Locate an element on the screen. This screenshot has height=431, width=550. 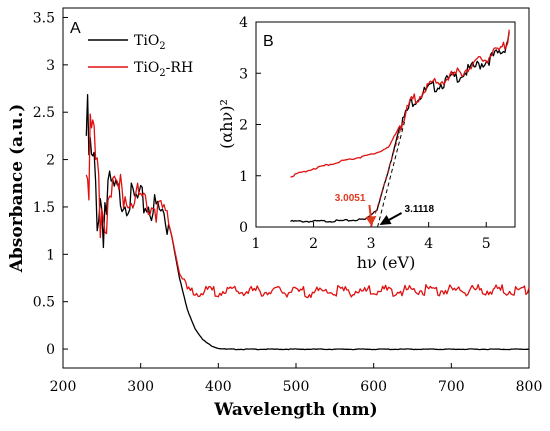
main-x-tick-label: 400 is located at coordinates (218, 387).